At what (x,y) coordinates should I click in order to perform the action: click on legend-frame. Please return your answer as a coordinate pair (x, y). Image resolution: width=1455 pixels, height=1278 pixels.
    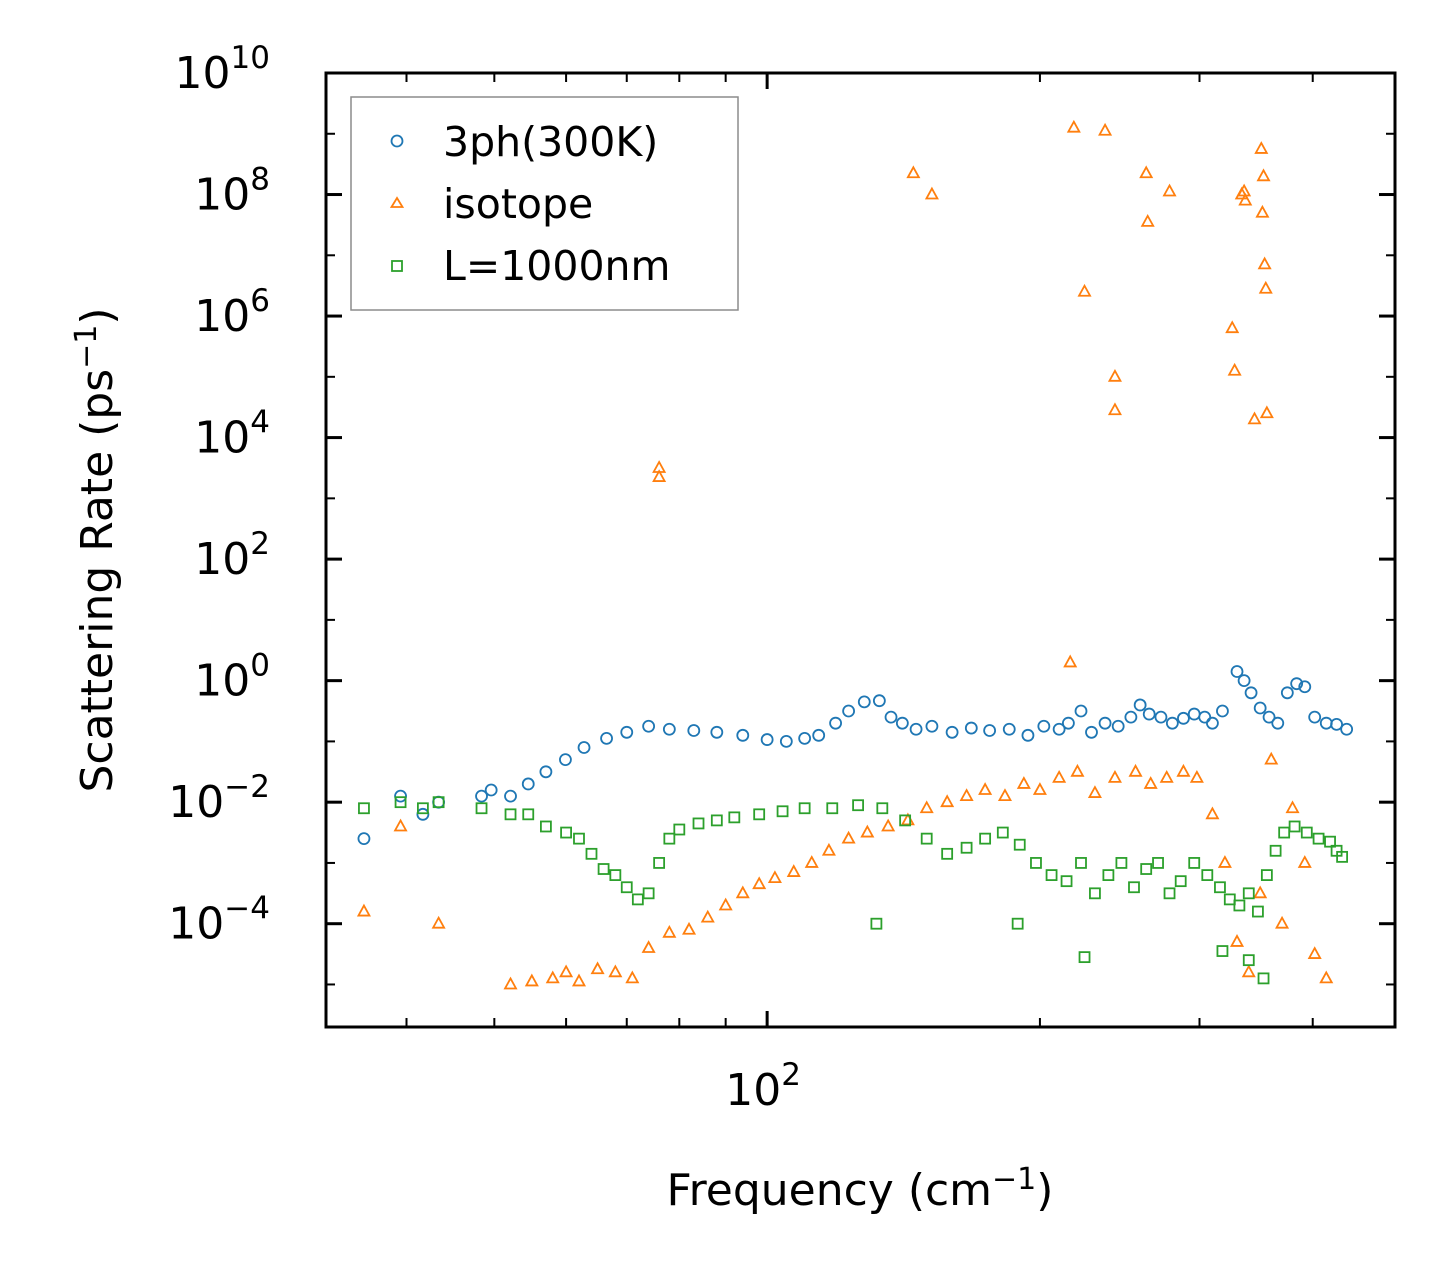
    Looking at the image, I should click on (544, 203).